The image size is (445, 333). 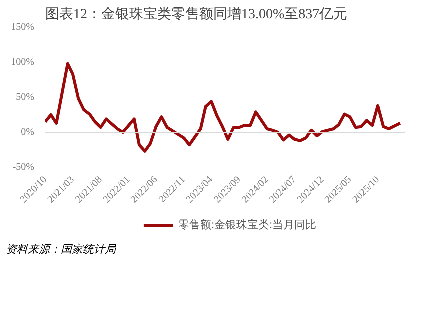 I want to click on chart-title: 图表12：金银珠宝类零售额同增13.00%至837亿元, so click(x=197, y=14).